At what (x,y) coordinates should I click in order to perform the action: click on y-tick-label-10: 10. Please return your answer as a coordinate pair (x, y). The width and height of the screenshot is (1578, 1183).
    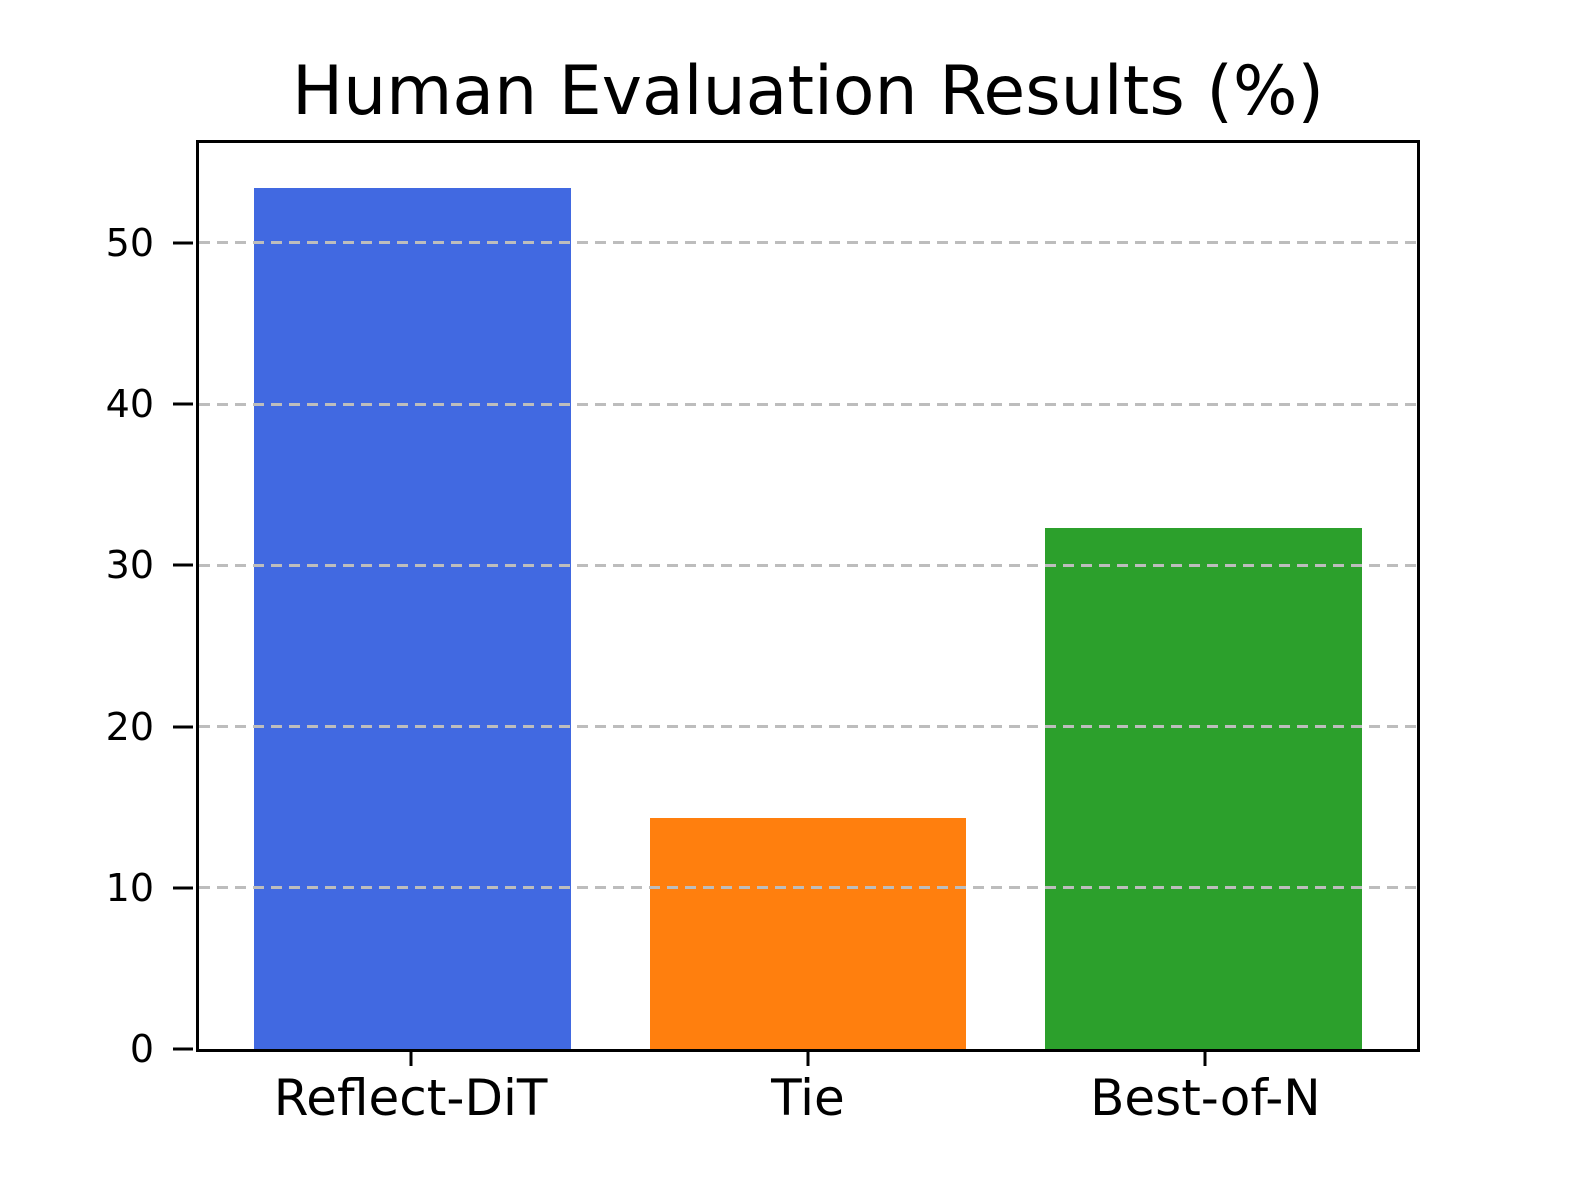
    Looking at the image, I should click on (129, 887).